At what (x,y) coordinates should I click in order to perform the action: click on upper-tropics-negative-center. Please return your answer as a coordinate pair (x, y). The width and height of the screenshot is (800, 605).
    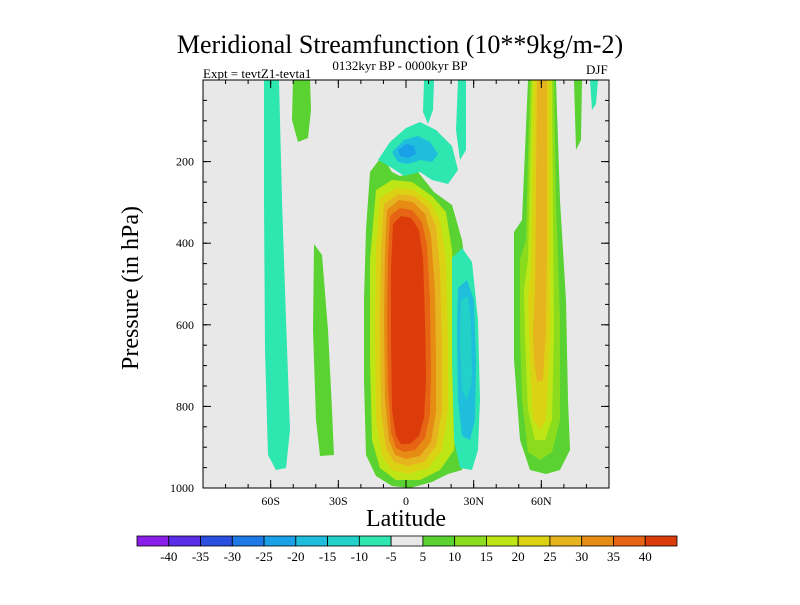
    Looking at the image, I should click on (407, 151).